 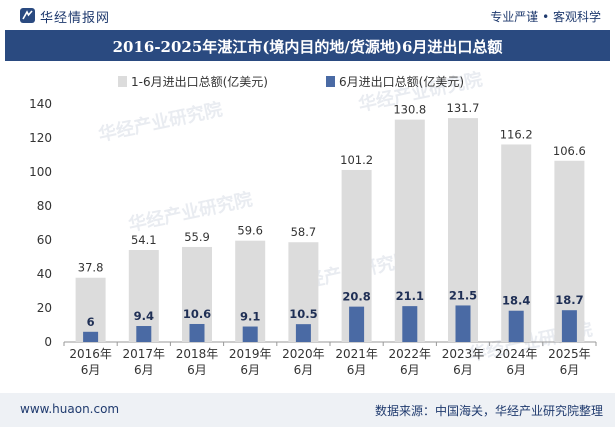 I want to click on data-label-cumulative: 55.9, so click(x=197, y=237).